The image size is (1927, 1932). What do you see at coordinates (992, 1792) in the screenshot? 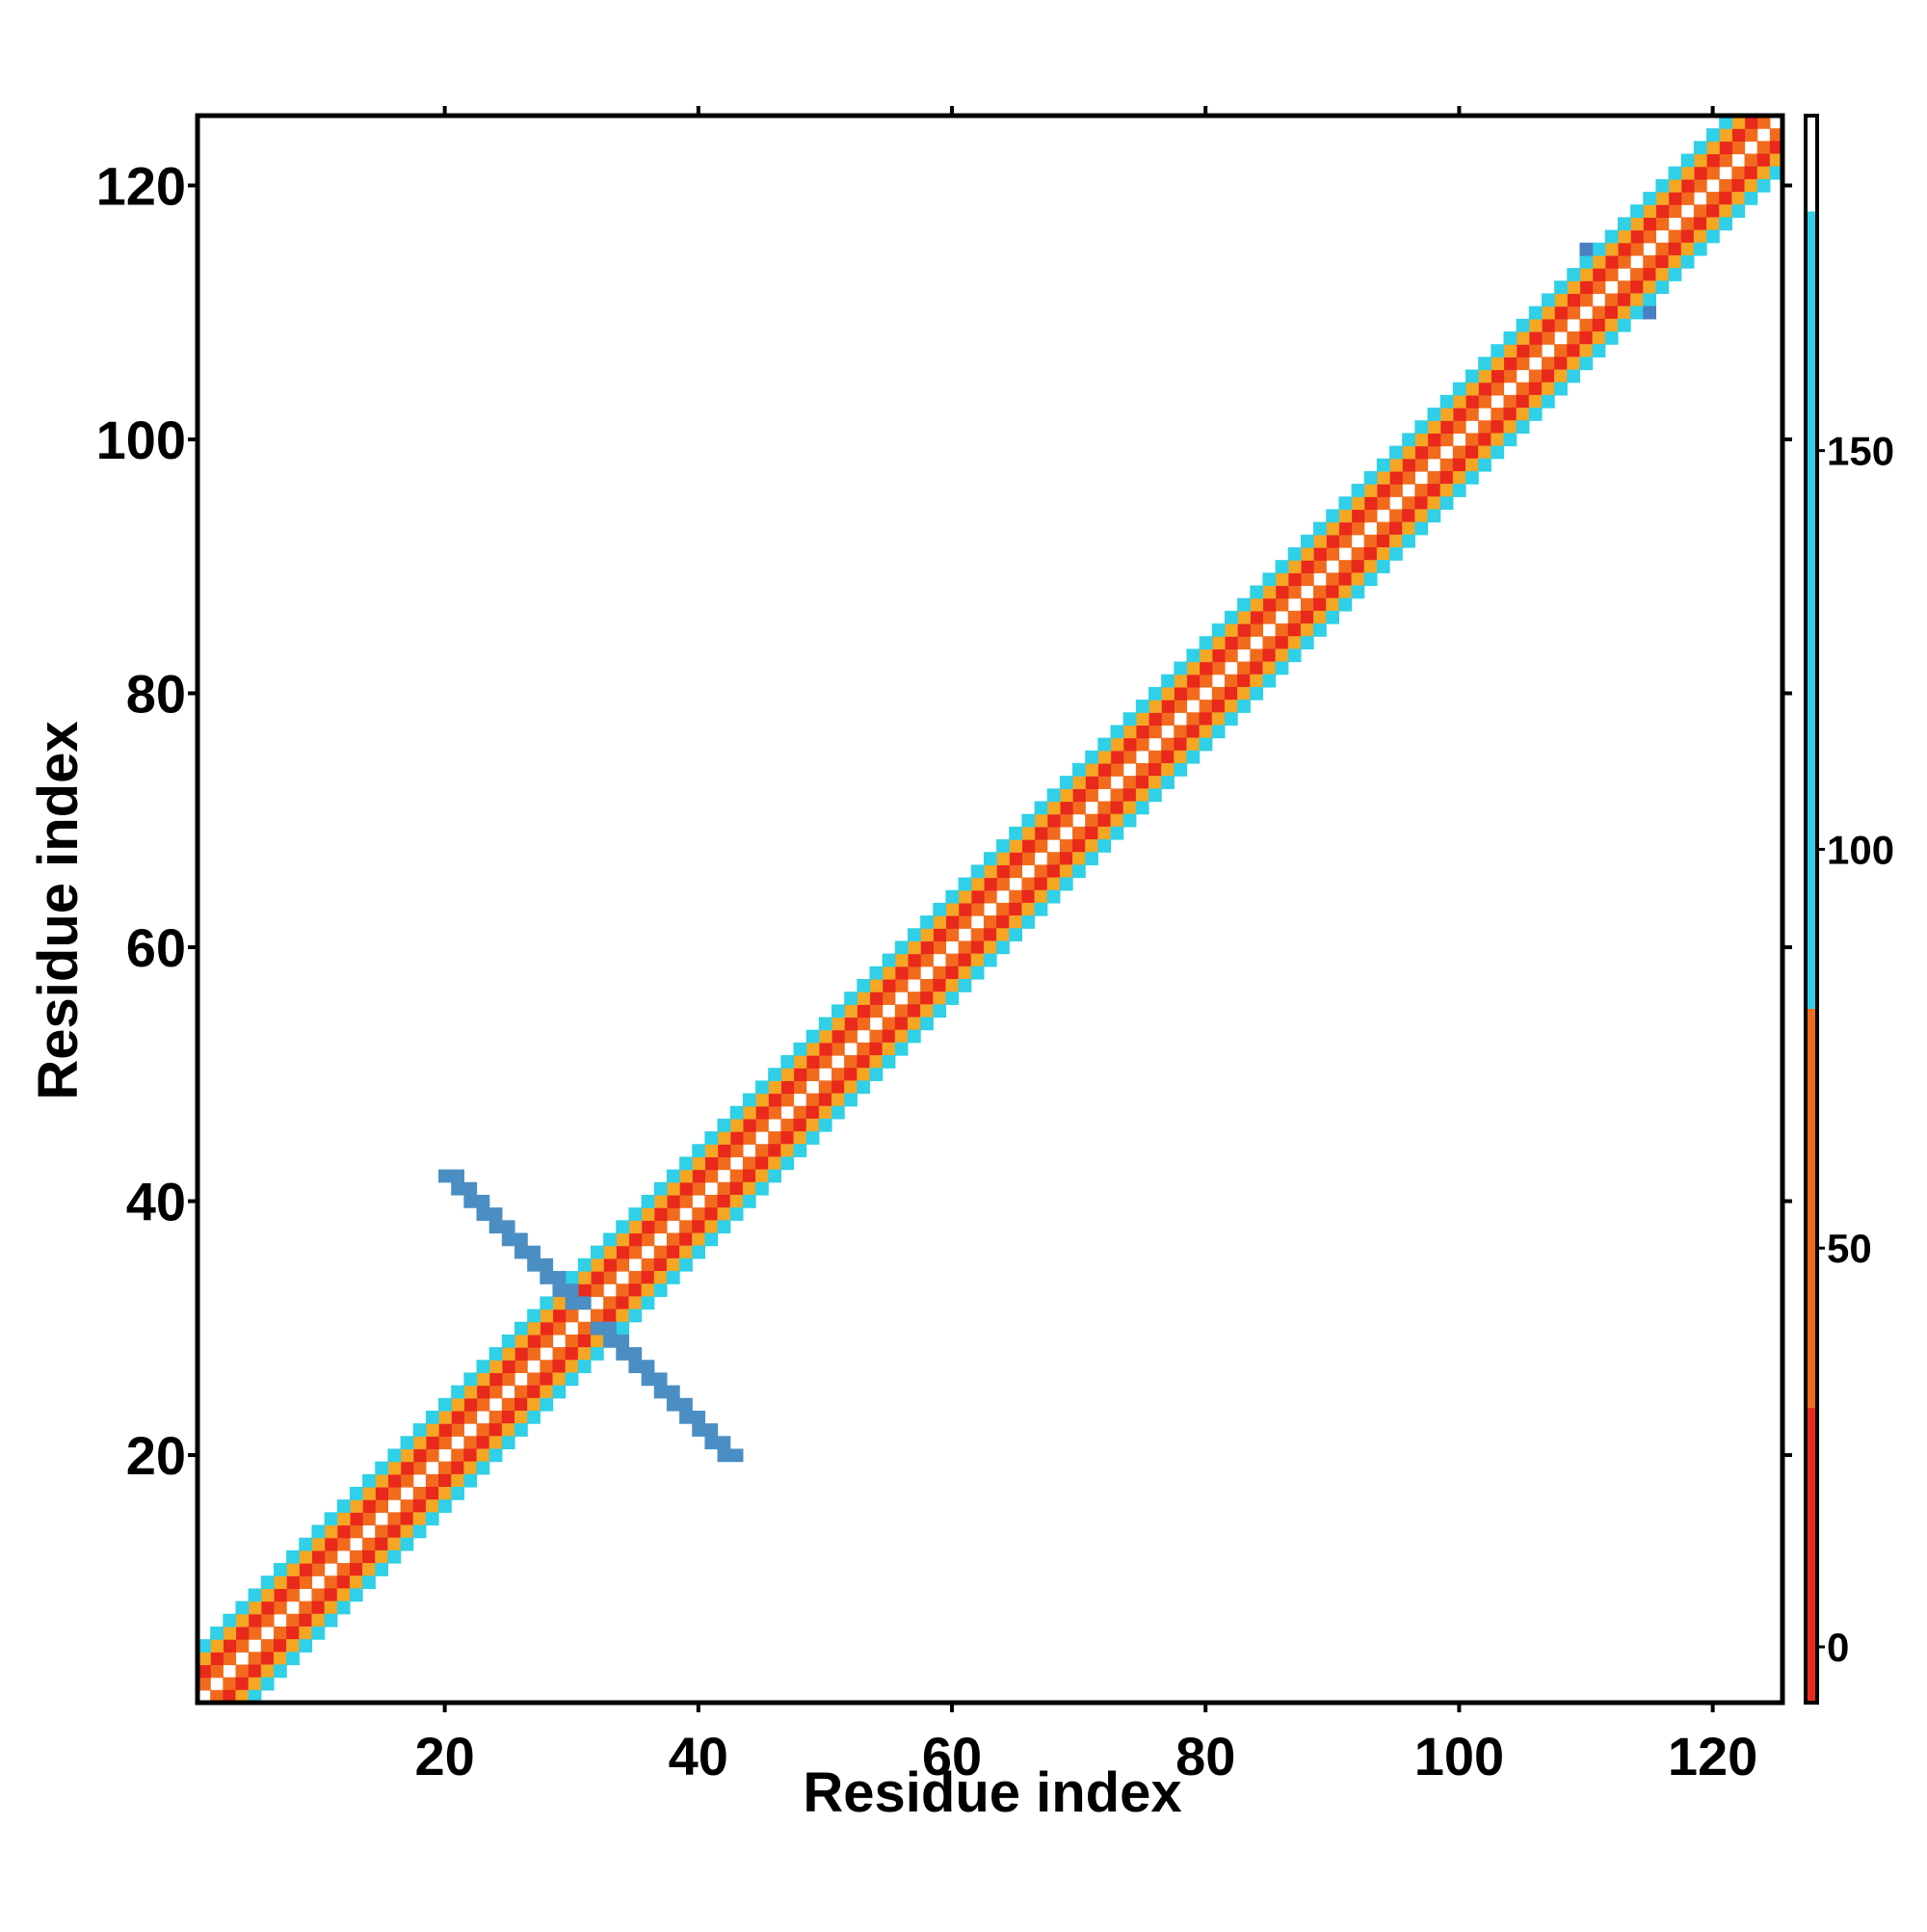
I see `x-axis-title: Residue index` at bounding box center [992, 1792].